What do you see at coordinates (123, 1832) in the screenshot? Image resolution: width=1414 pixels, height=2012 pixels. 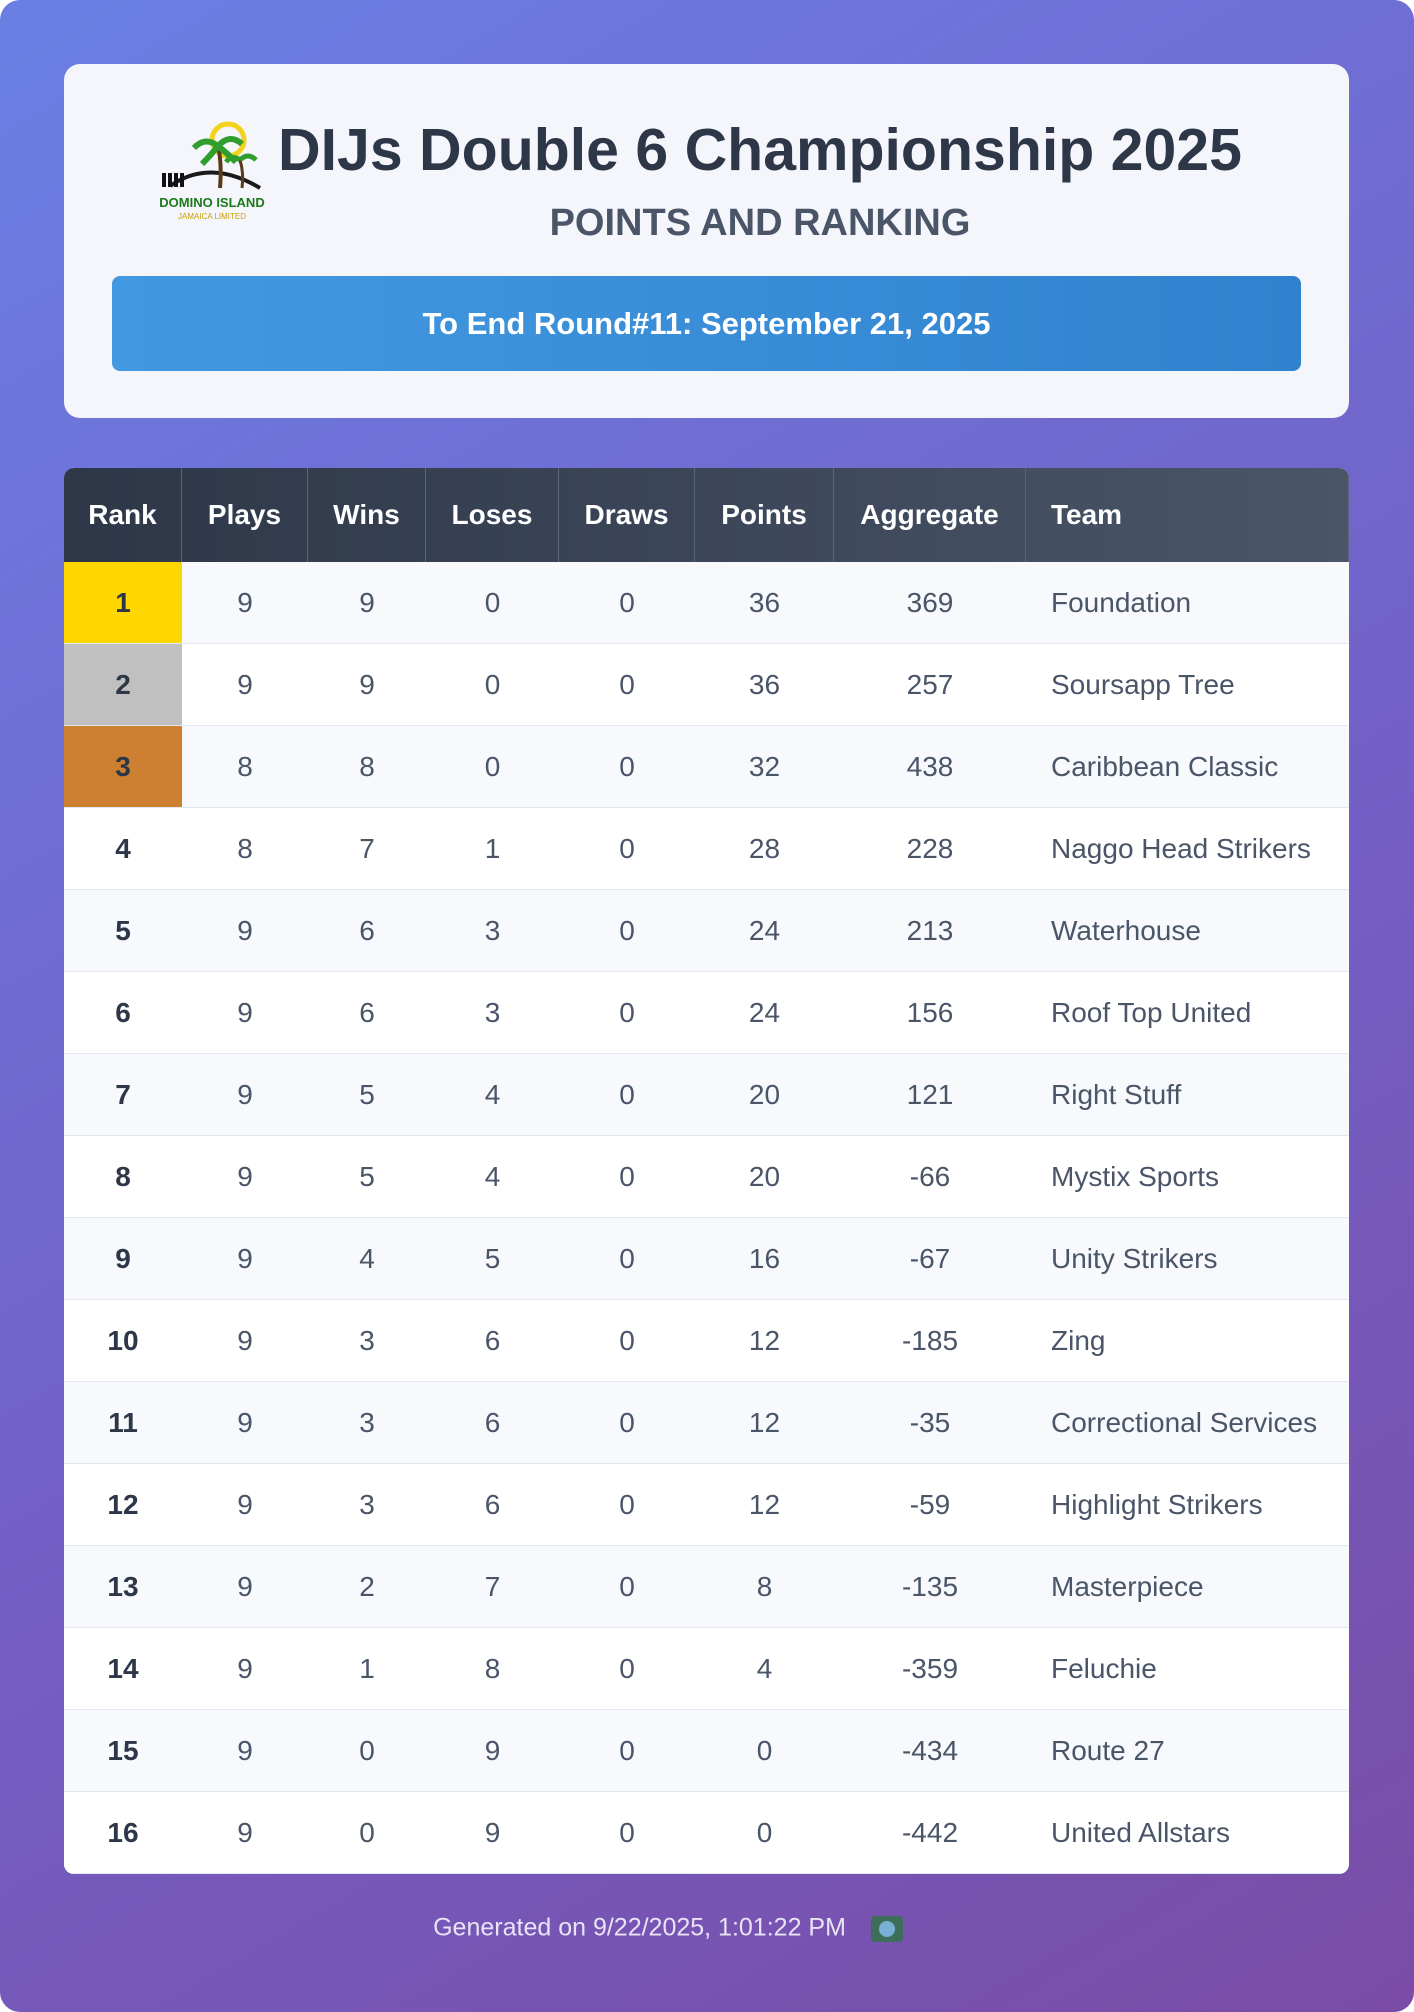 I see `rank-cell: 16` at bounding box center [123, 1832].